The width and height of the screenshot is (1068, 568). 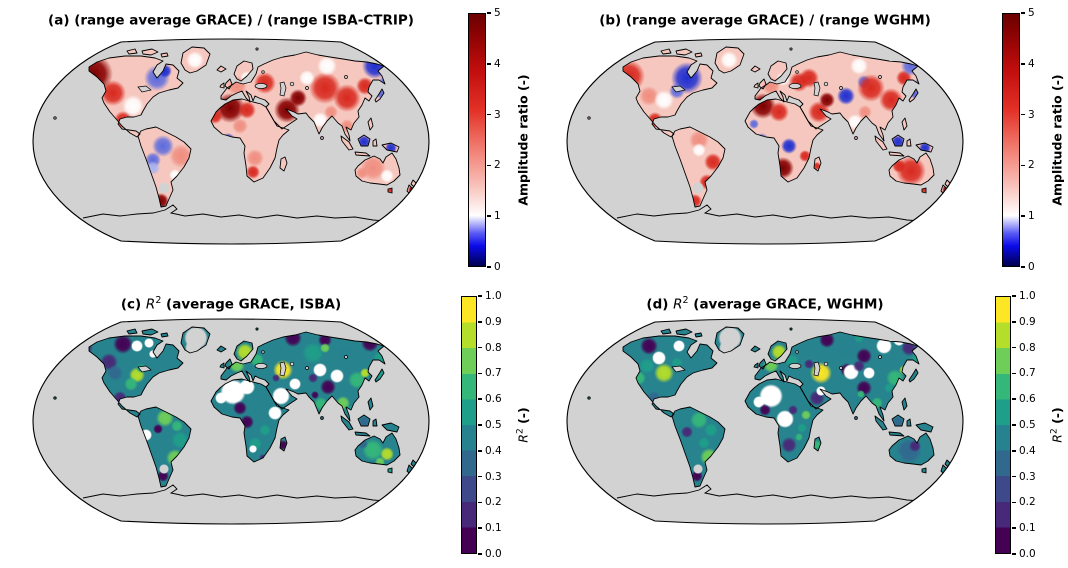 What do you see at coordinates (765, 421) in the screenshot?
I see `world-map-d` at bounding box center [765, 421].